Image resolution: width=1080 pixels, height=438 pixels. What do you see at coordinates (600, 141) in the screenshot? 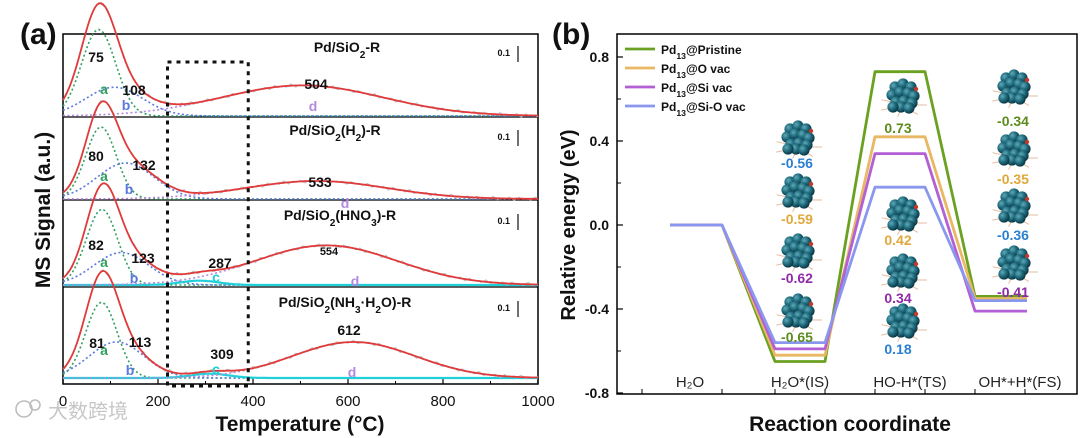
I see `y-tick-label: 0.4` at bounding box center [600, 141].